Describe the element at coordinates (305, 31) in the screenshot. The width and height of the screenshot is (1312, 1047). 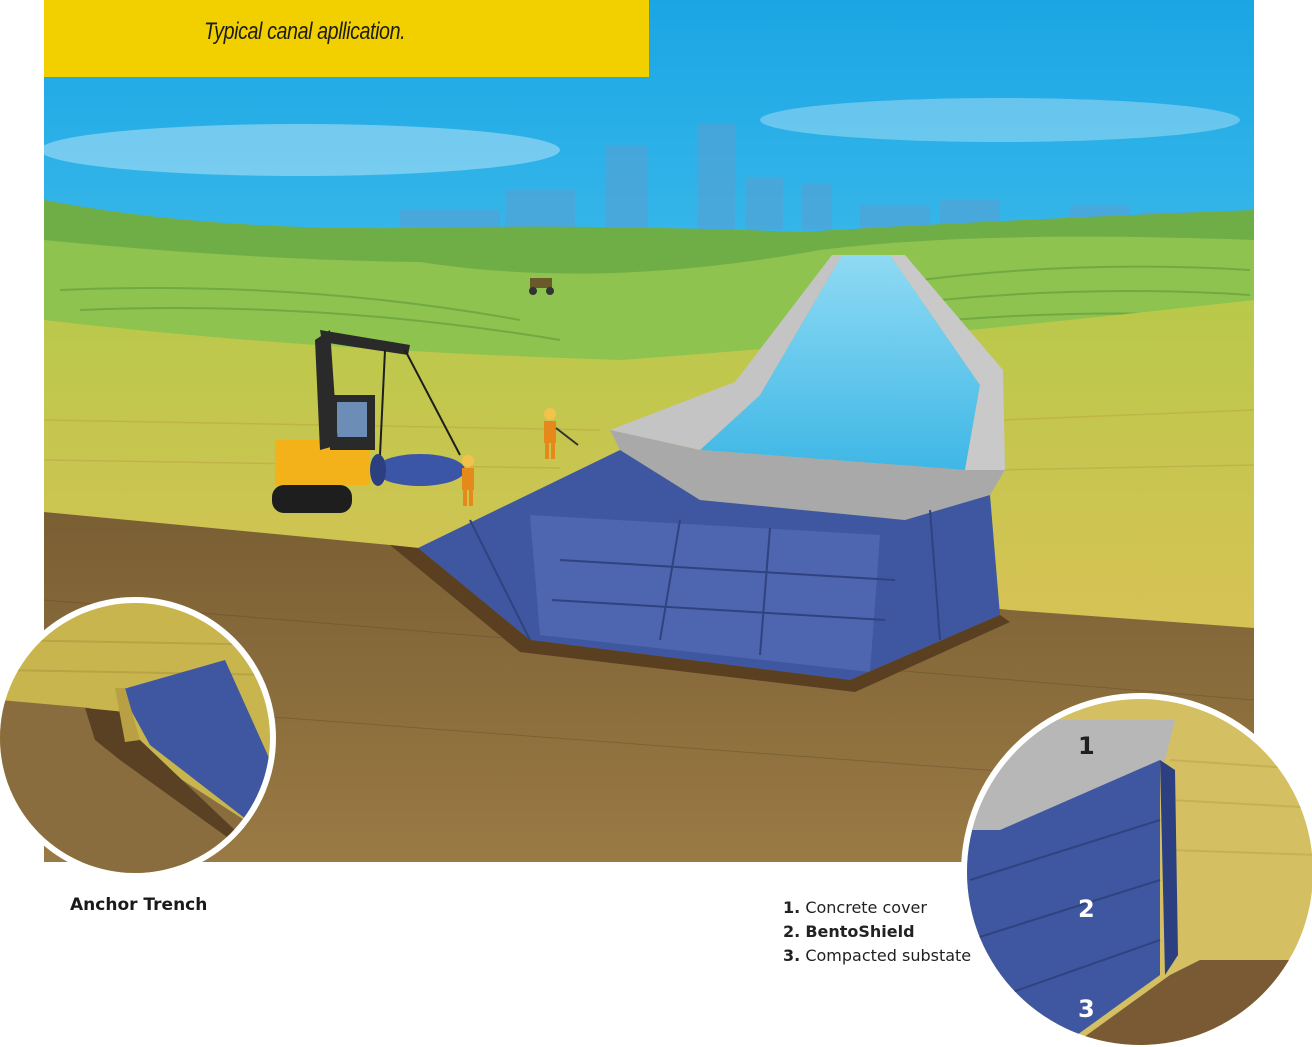
I see `banner-title: Typical canal apllication.` at that location.